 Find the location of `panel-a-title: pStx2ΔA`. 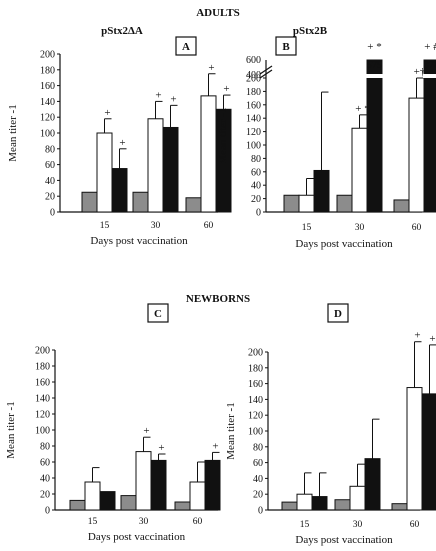

panel-a-title: pStx2ΔA is located at coordinates (122, 31).